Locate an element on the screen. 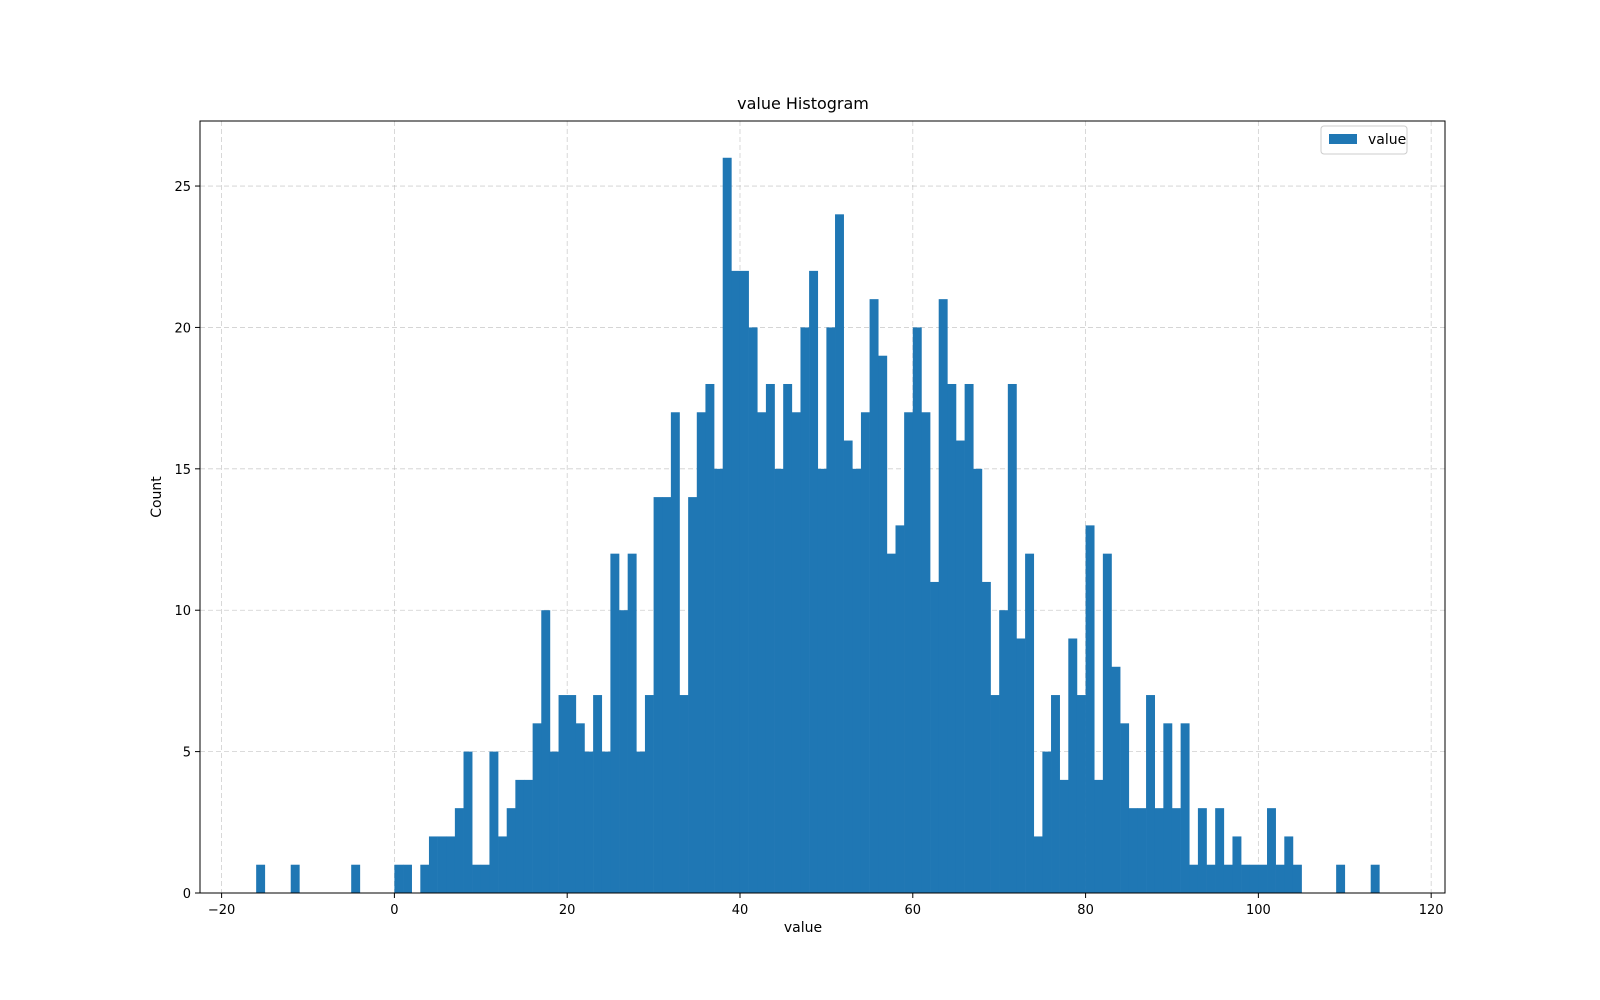 Image resolution: width=1600 pixels, height=1000 pixels. y-tick-label: 20 is located at coordinates (182, 328).